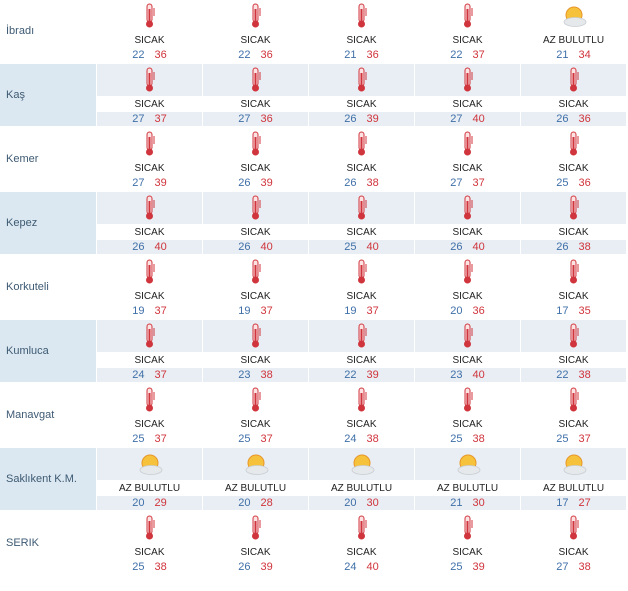 This screenshot has height=591, width=628. What do you see at coordinates (20, 31) in the screenshot?
I see `location-name: İbradı` at bounding box center [20, 31].